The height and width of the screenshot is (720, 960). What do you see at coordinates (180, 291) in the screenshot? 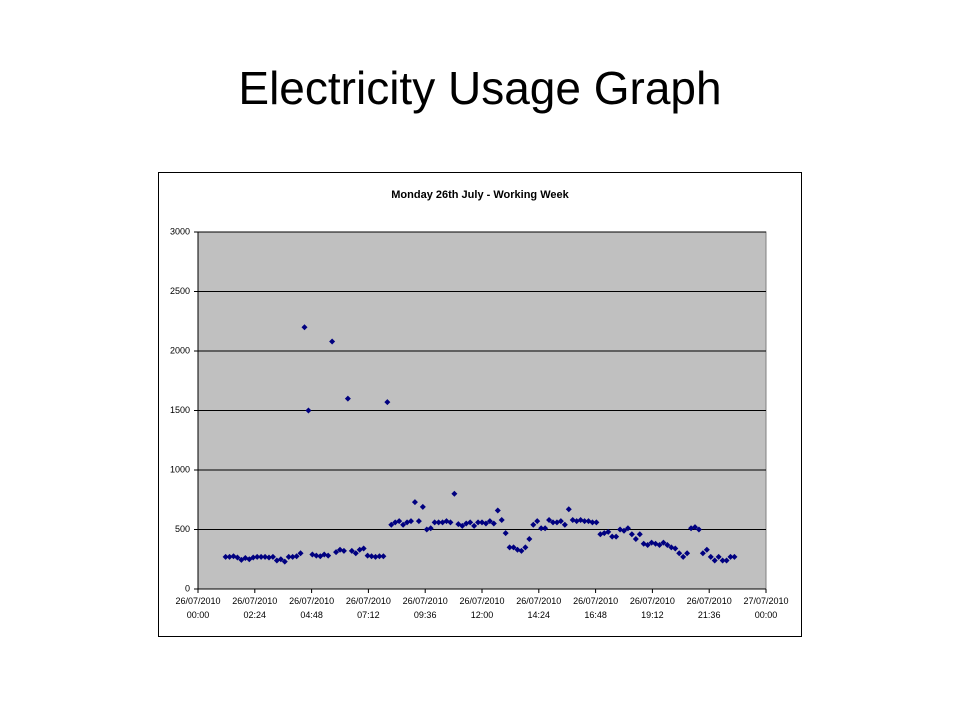
I see `y-tick-label: 2500` at bounding box center [180, 291].